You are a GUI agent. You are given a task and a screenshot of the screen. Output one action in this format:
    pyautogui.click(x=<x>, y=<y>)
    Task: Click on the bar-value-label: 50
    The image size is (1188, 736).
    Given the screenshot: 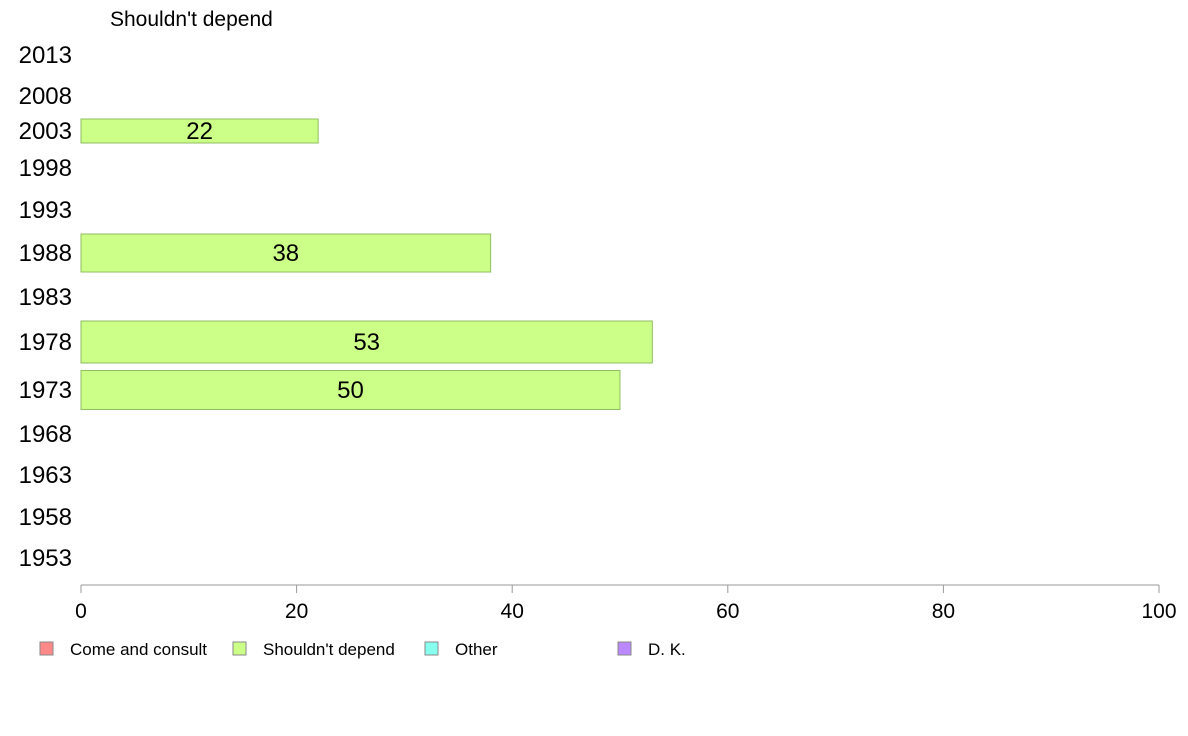 What is the action you would take?
    pyautogui.click(x=350, y=390)
    